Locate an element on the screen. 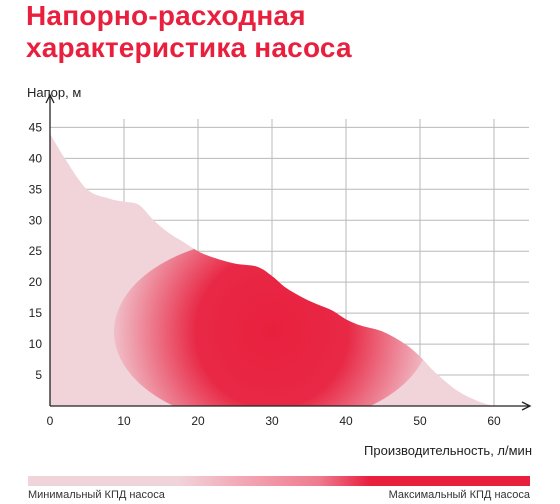  x-axis-label: Производительность, л/мин is located at coordinates (448, 450).